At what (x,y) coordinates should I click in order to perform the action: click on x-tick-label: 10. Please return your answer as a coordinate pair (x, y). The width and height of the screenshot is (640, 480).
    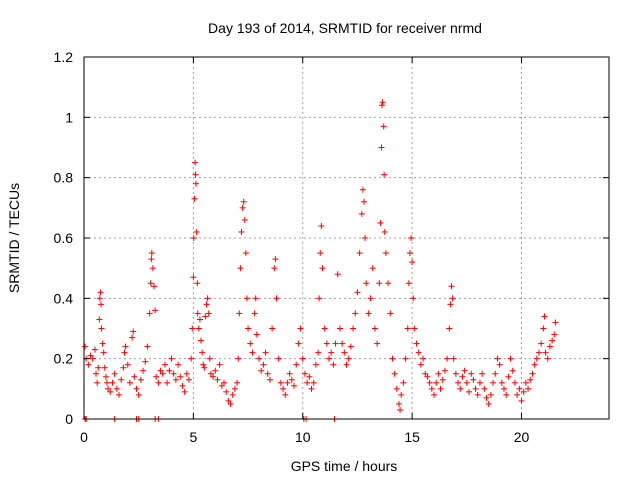
    Looking at the image, I should click on (303, 437).